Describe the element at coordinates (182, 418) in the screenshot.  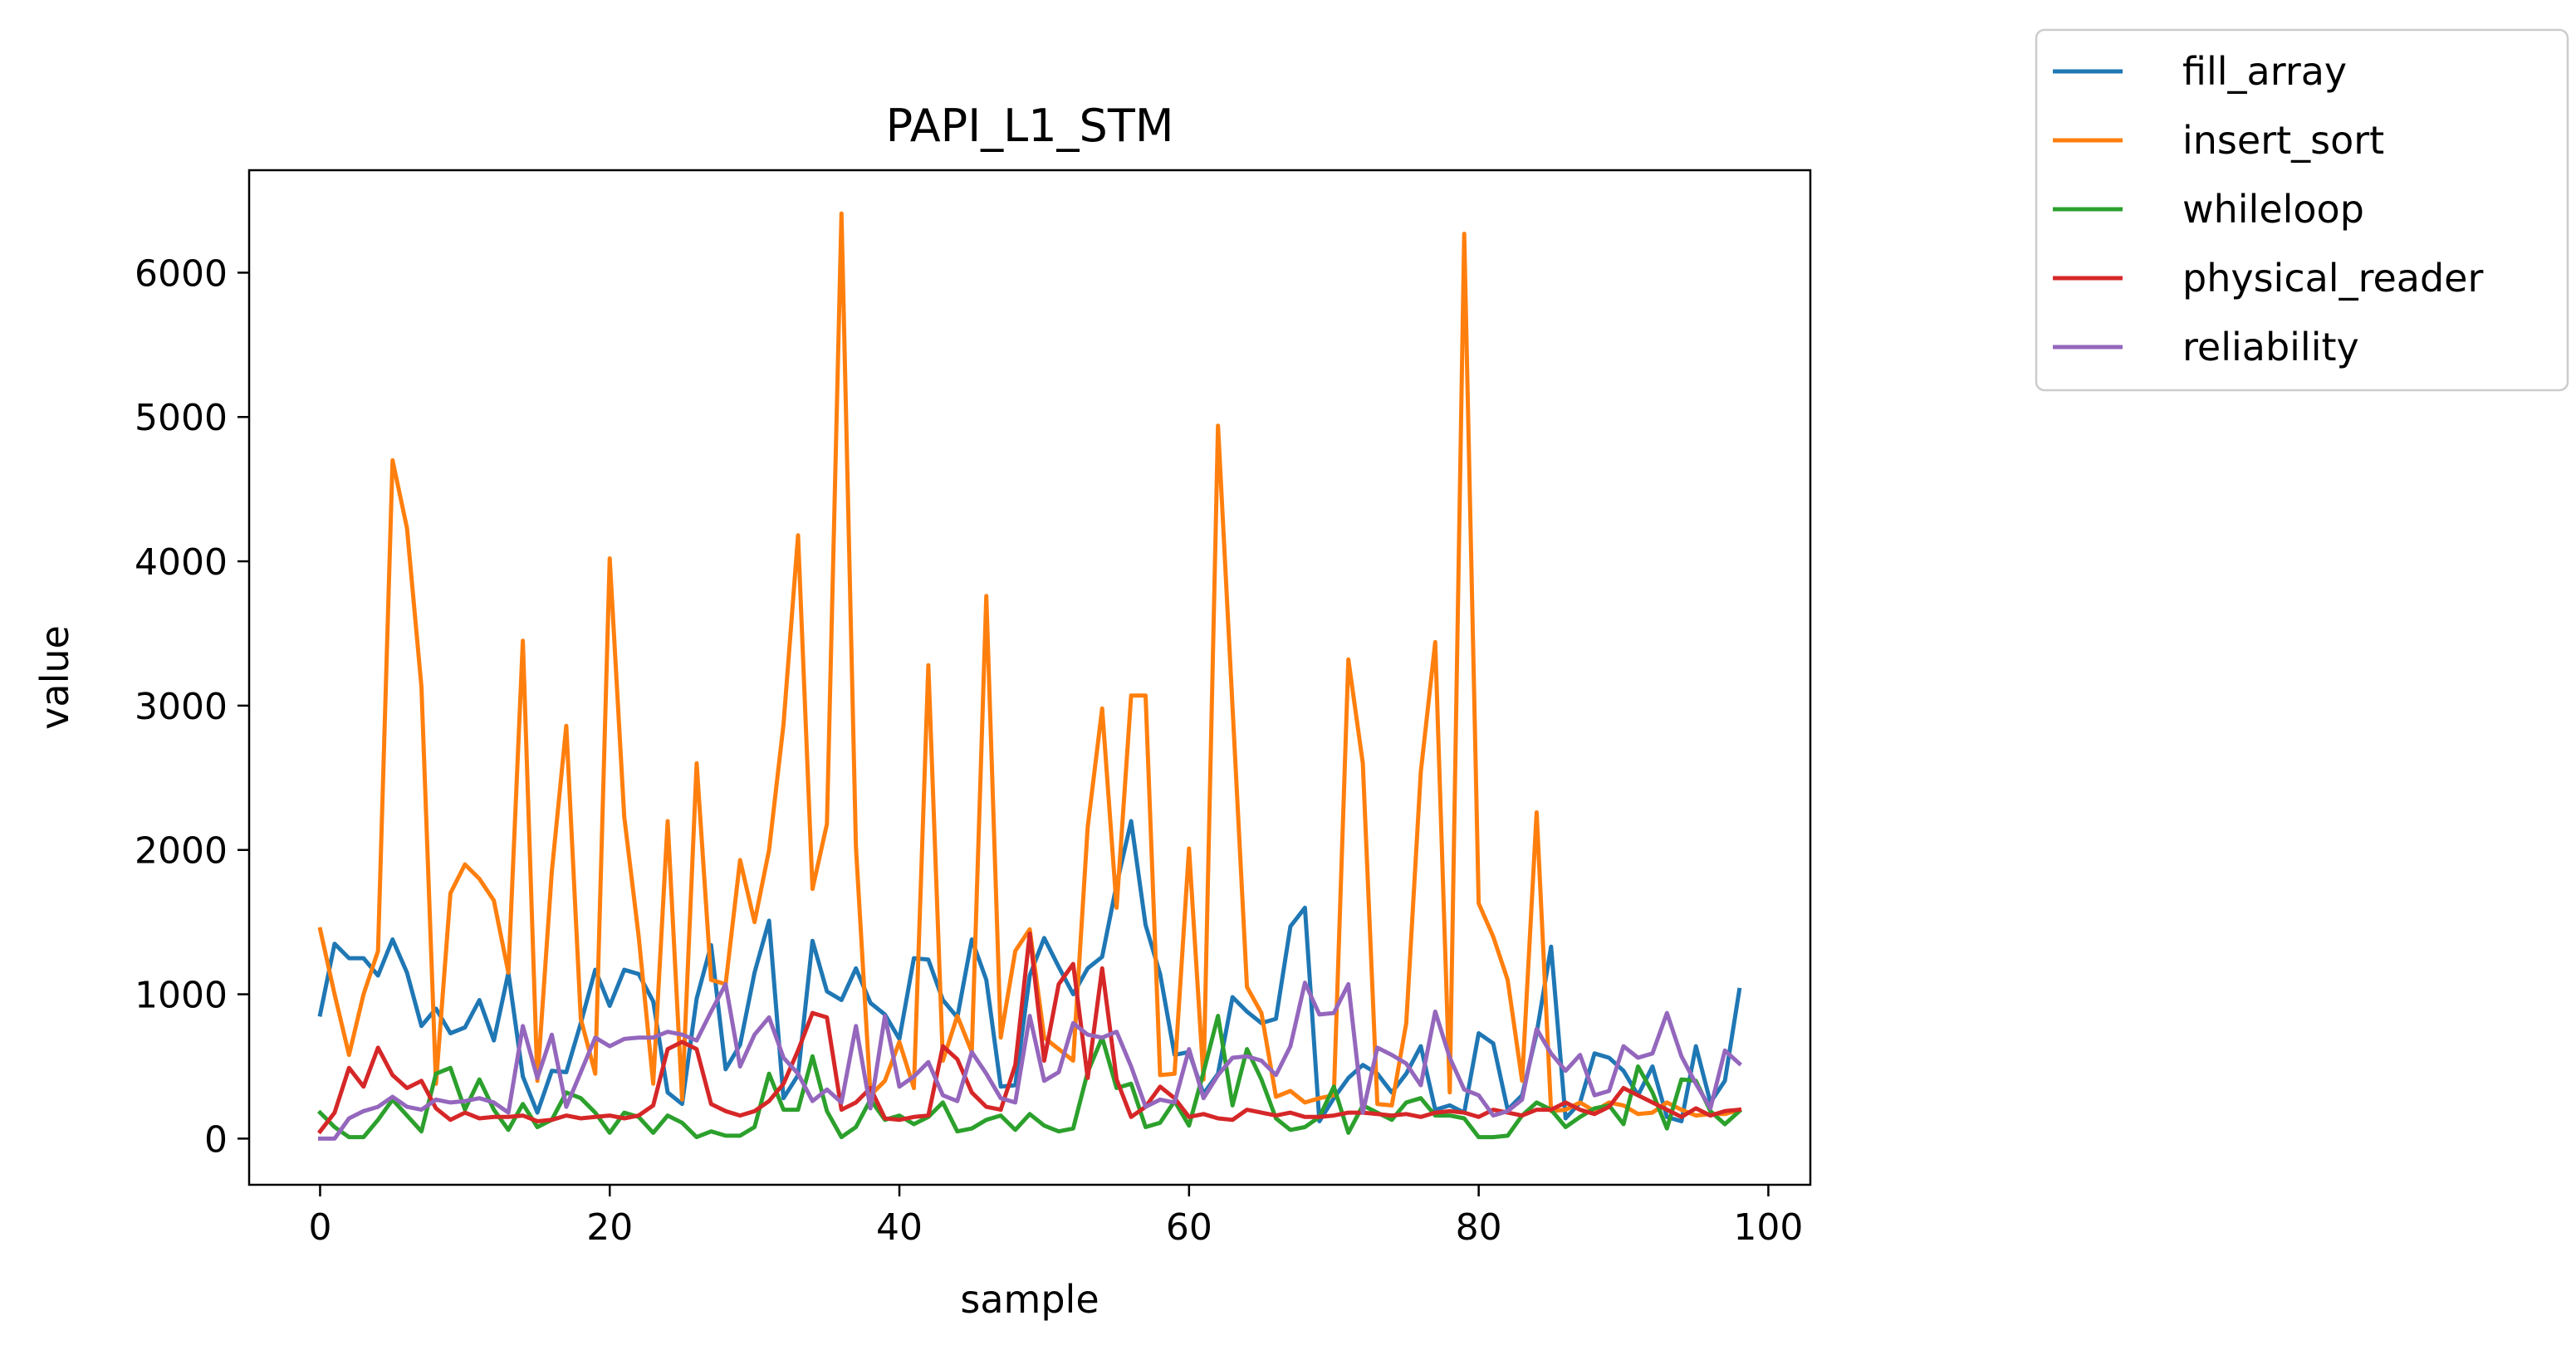
I see `y-tick-label: 5000` at that location.